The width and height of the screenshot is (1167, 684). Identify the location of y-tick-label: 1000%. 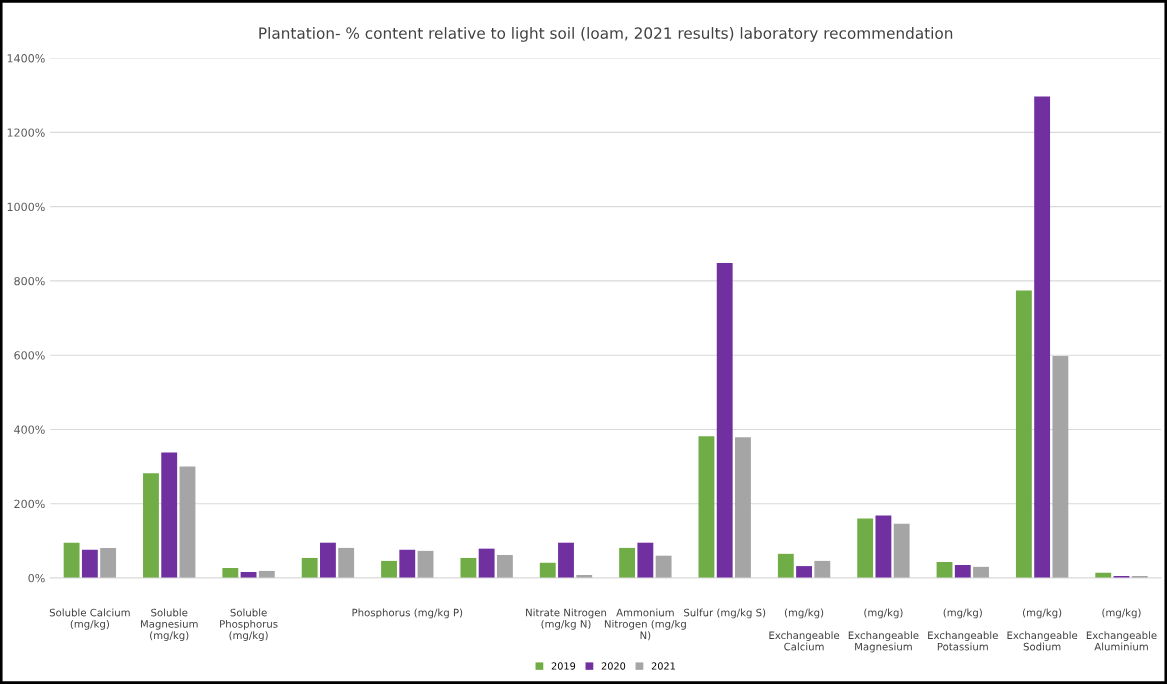
(26, 207).